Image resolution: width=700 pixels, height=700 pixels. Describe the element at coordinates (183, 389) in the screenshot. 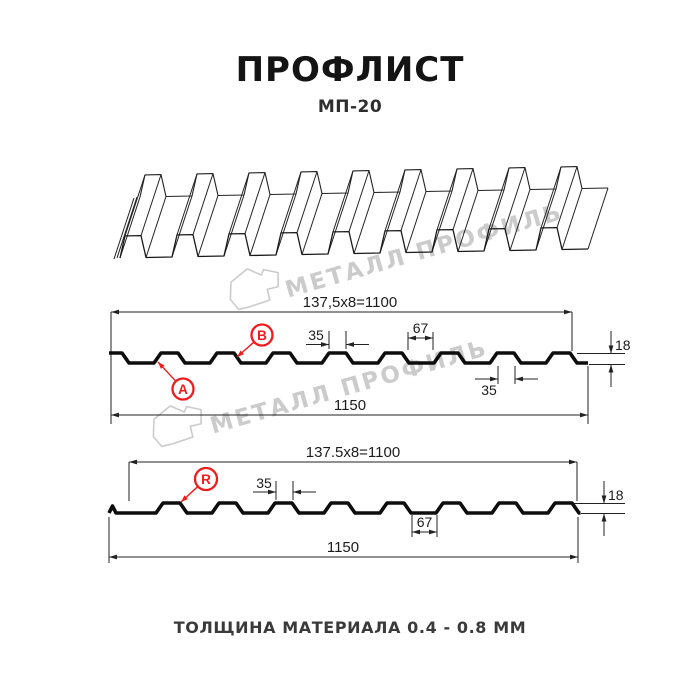

I see `dimension-text: A` at that location.